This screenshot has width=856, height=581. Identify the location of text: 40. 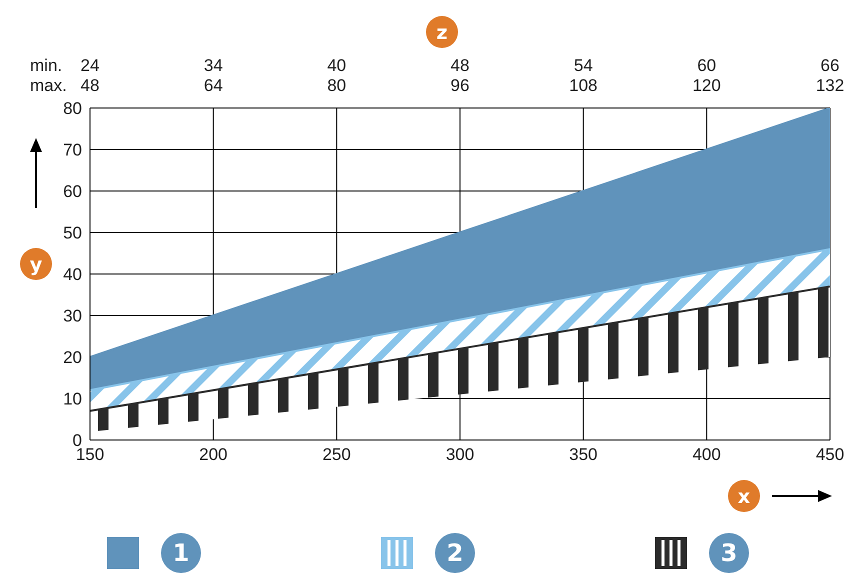
(337, 66).